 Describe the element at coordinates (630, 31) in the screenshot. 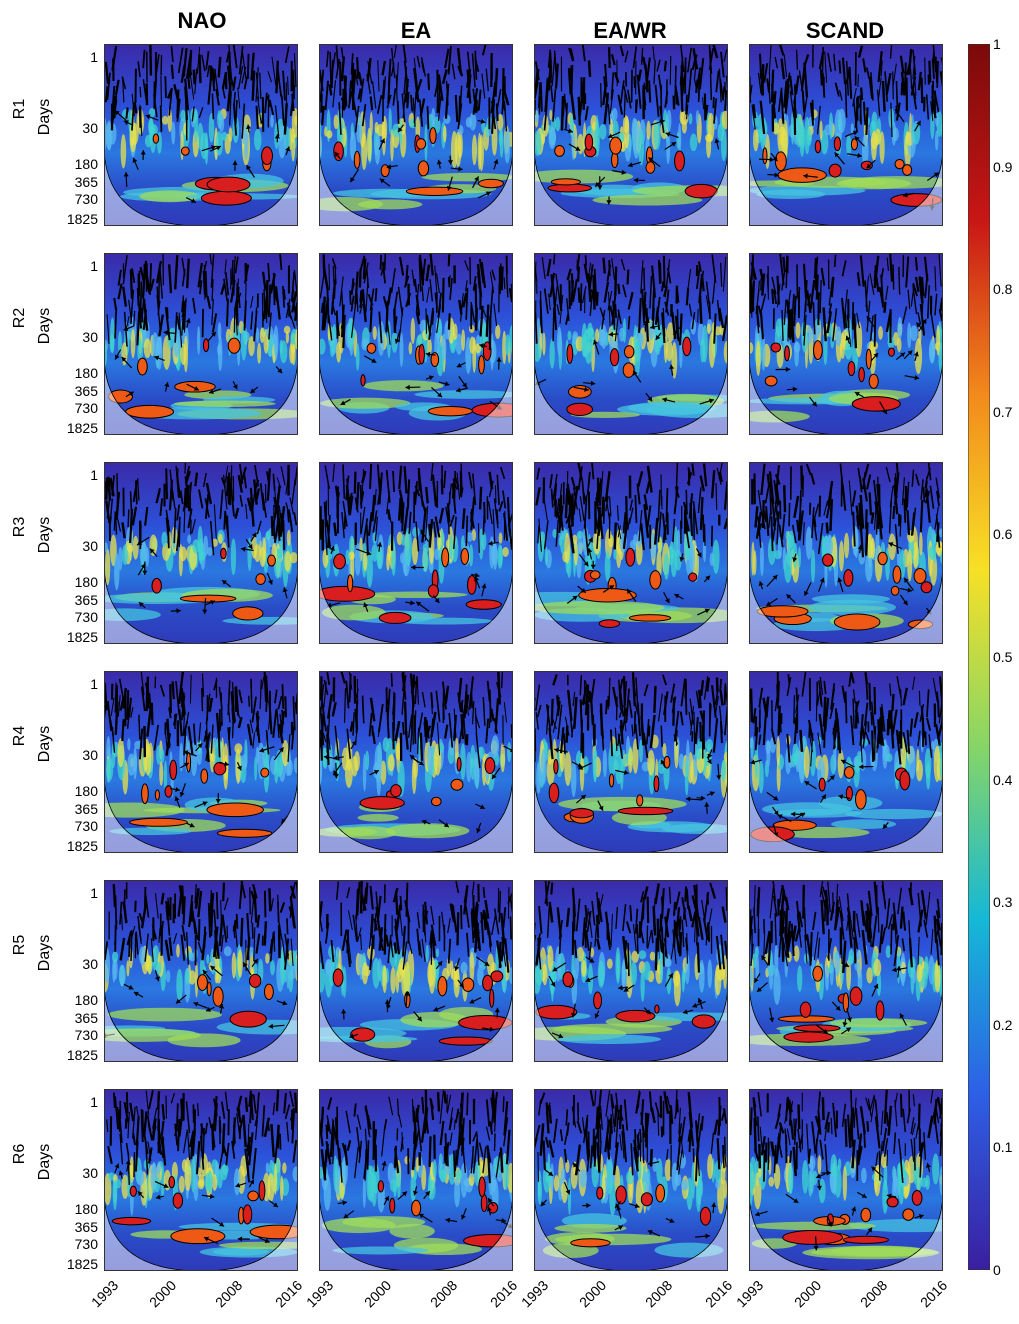

I see `column-title-eawr: EA/WR` at that location.